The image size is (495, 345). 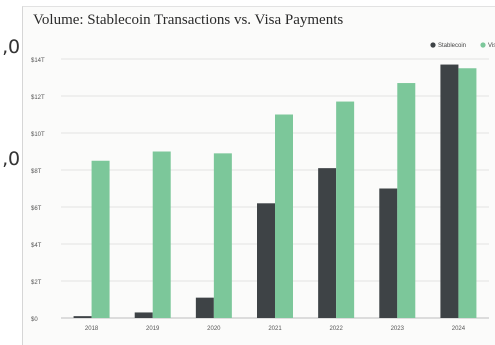 I want to click on y-tick-label: $6T, so click(x=36, y=209).